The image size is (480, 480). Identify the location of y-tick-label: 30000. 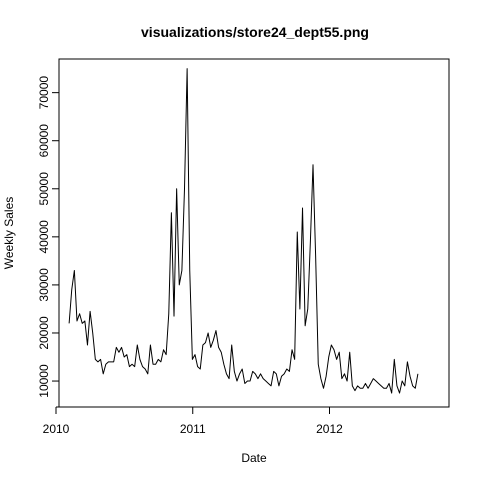
(44, 285).